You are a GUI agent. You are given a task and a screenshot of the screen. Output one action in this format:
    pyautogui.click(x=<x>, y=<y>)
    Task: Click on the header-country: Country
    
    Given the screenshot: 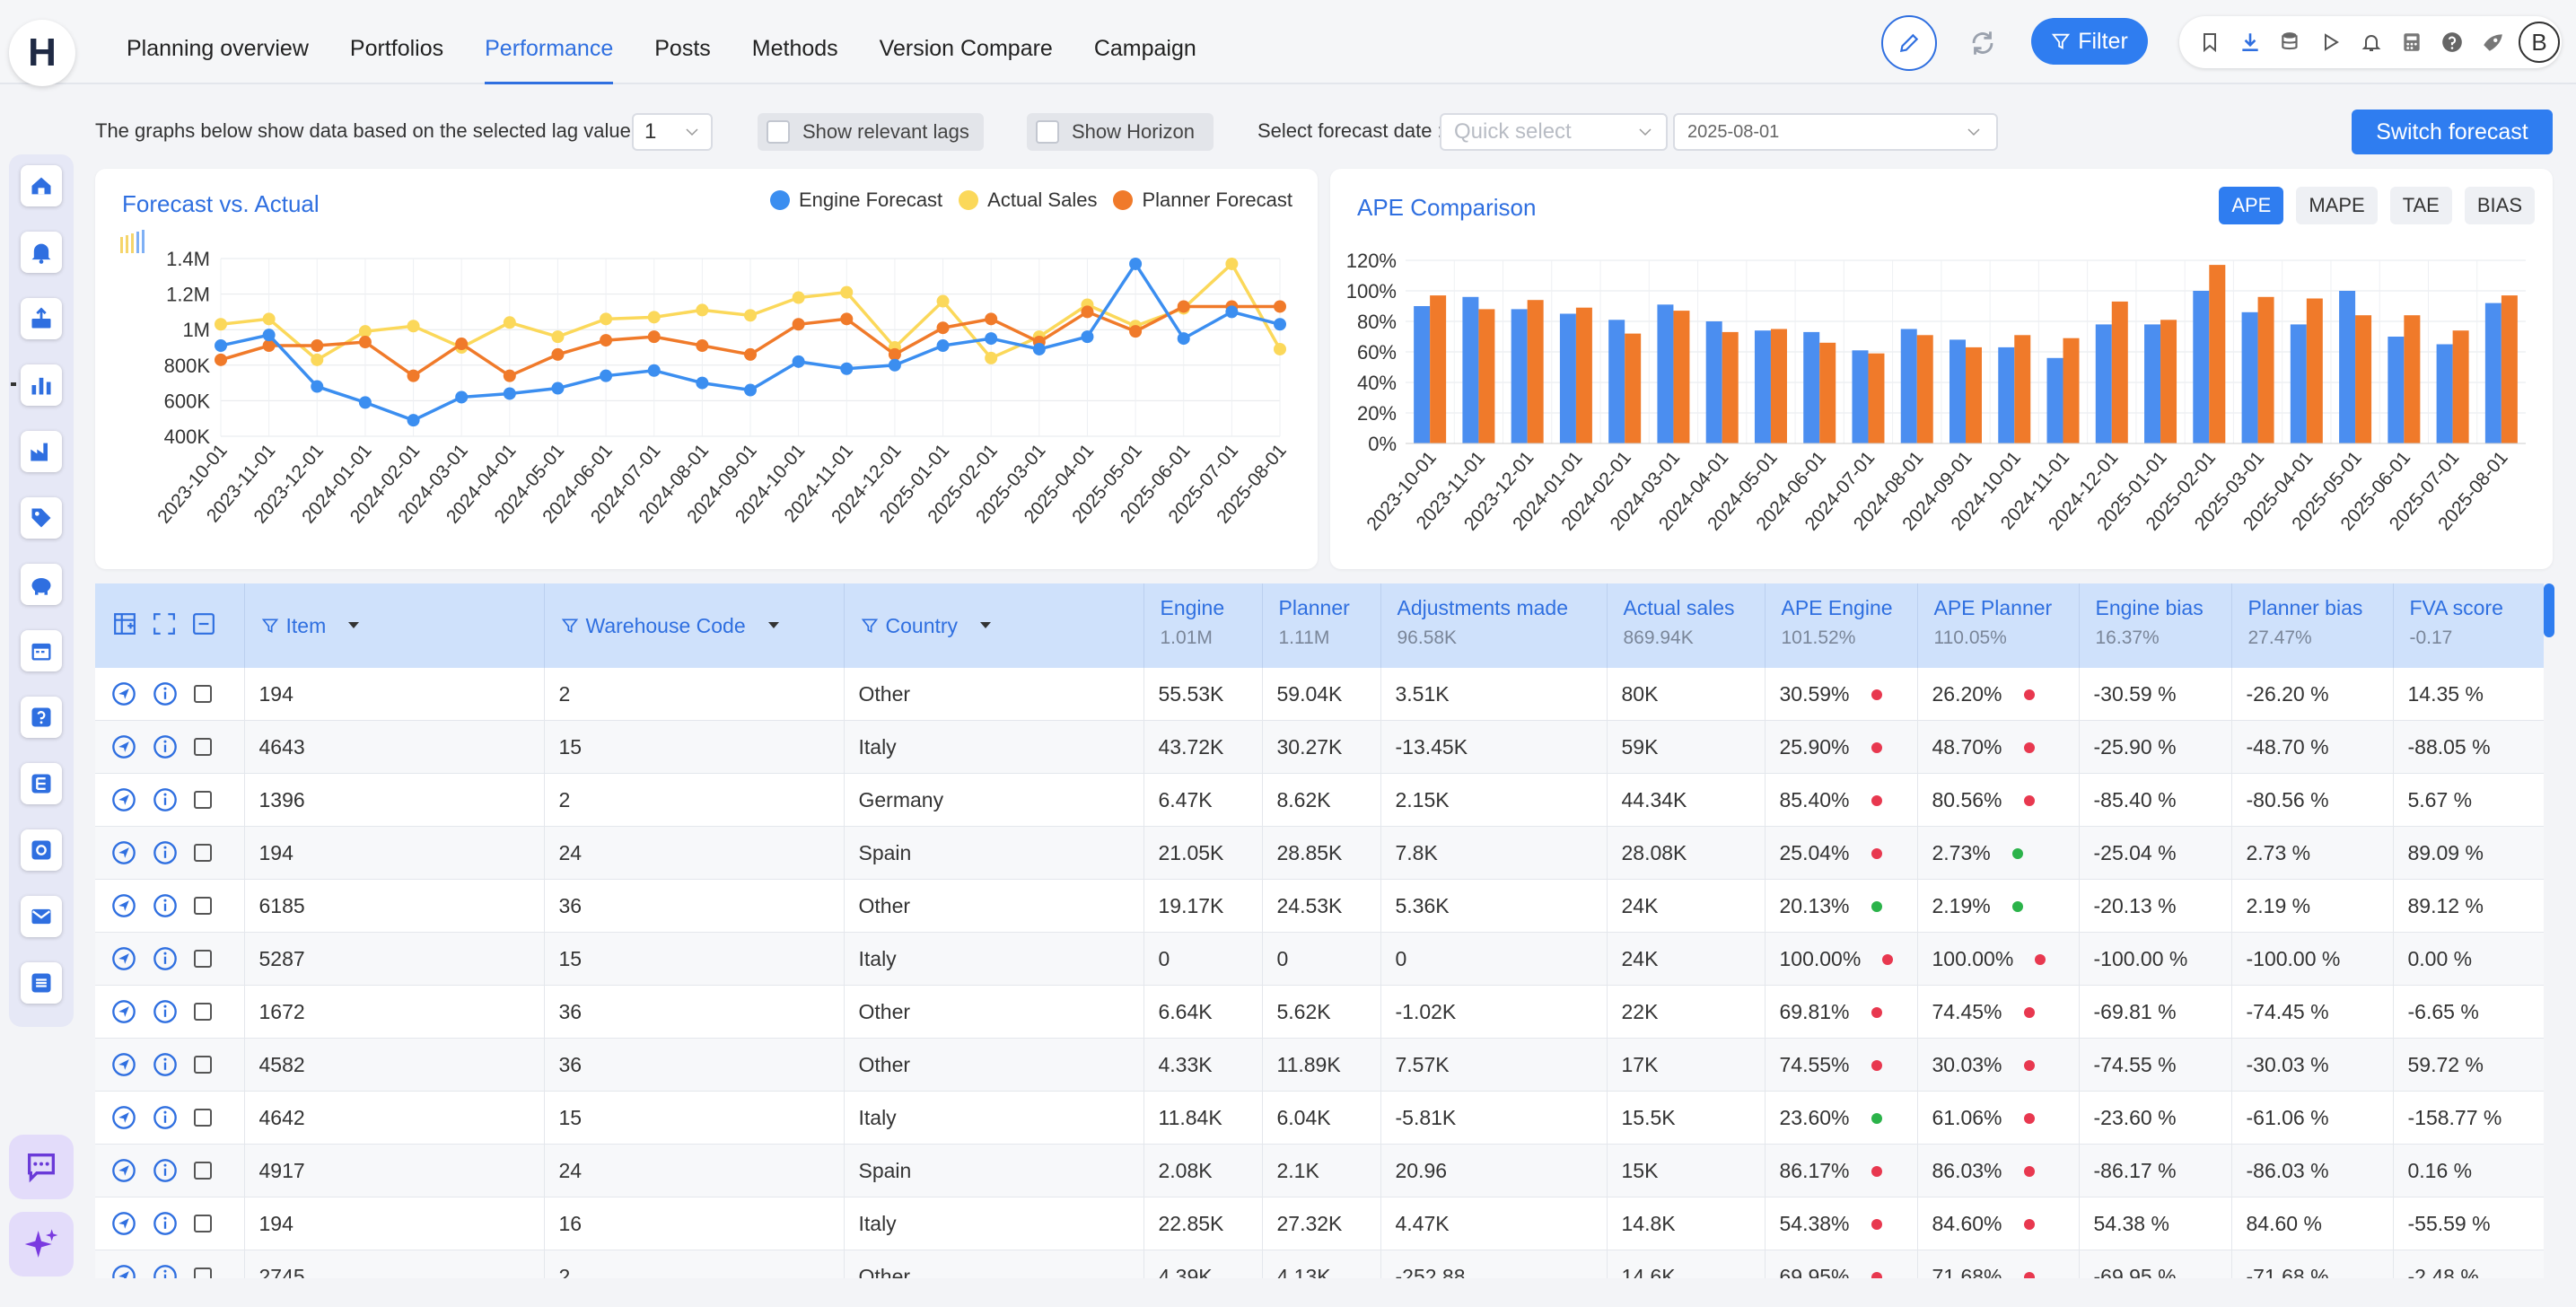 What is the action you would take?
    pyautogui.click(x=994, y=626)
    